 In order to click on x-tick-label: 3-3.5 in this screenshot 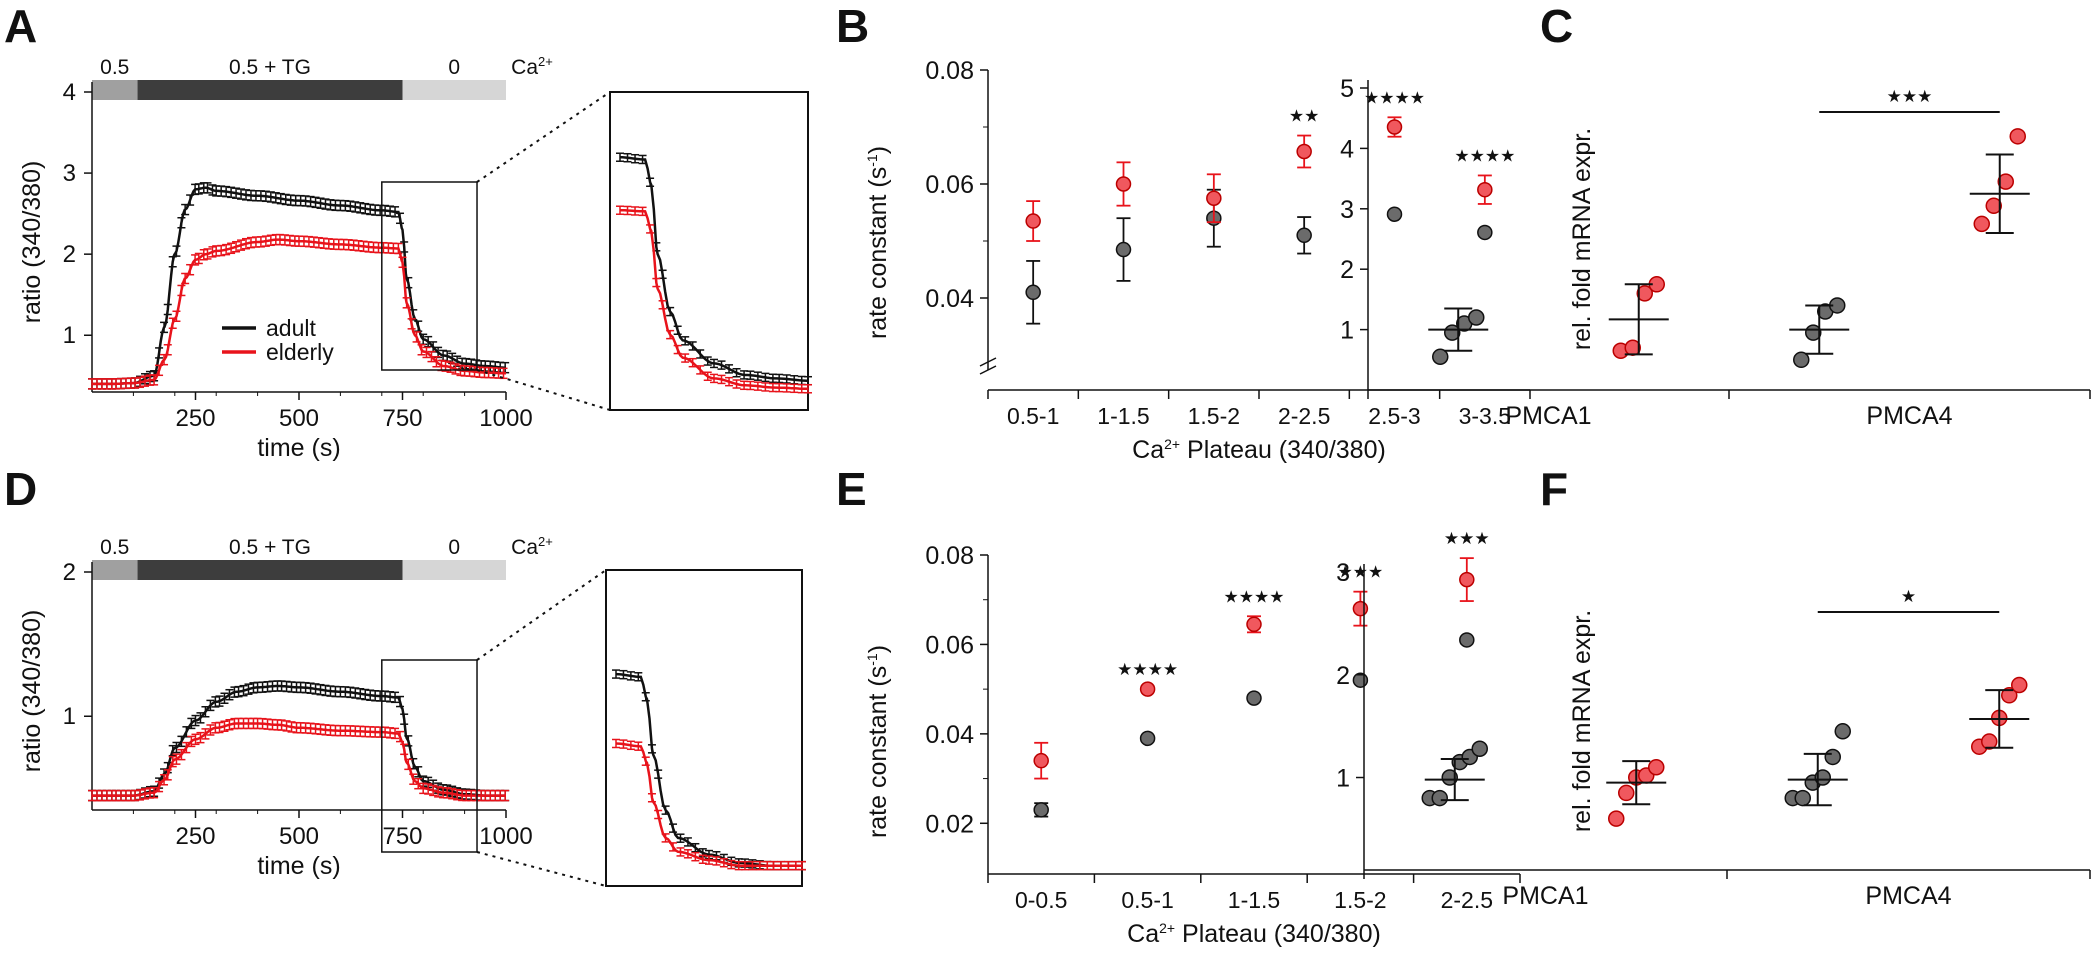, I will do `click(1485, 416)`.